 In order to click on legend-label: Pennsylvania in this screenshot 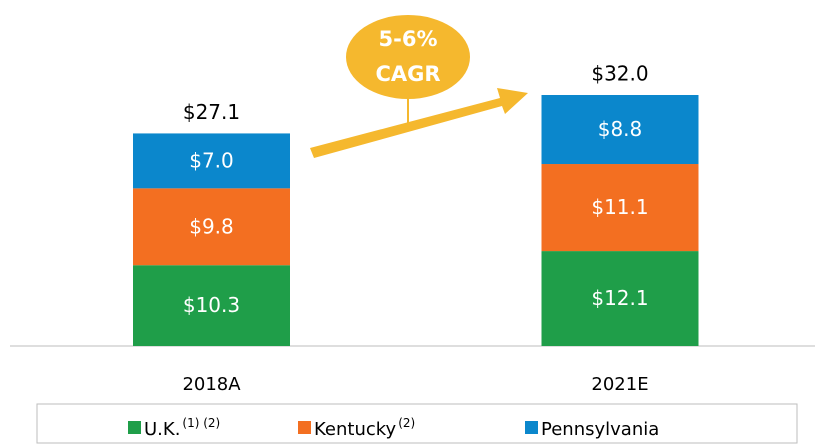, I will do `click(600, 429)`.